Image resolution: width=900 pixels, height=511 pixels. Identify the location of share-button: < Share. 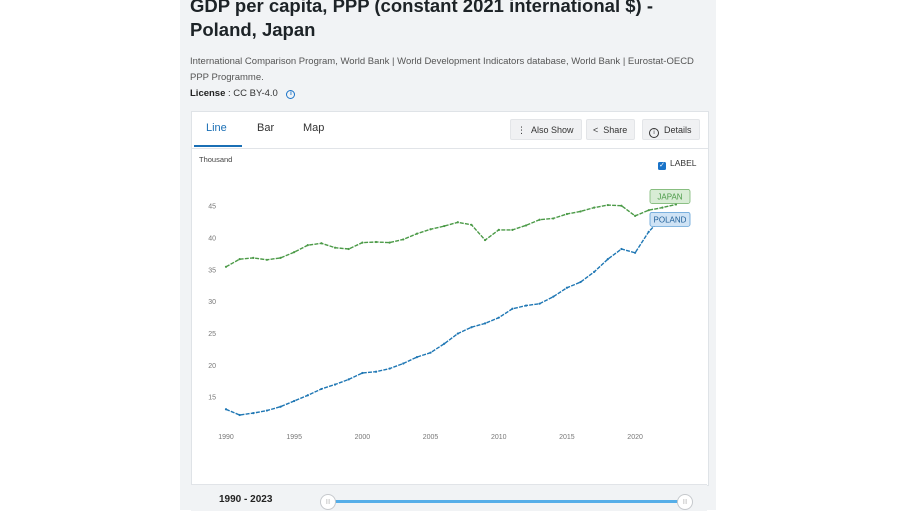
(611, 129).